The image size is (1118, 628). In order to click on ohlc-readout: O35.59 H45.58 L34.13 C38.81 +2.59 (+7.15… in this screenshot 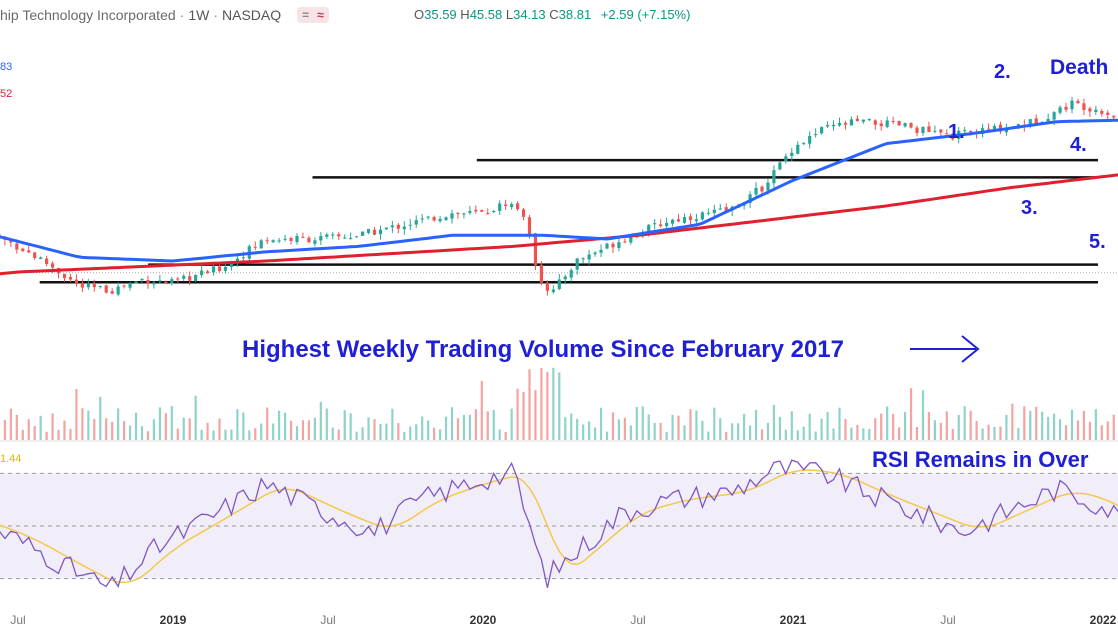, I will do `click(552, 14)`.